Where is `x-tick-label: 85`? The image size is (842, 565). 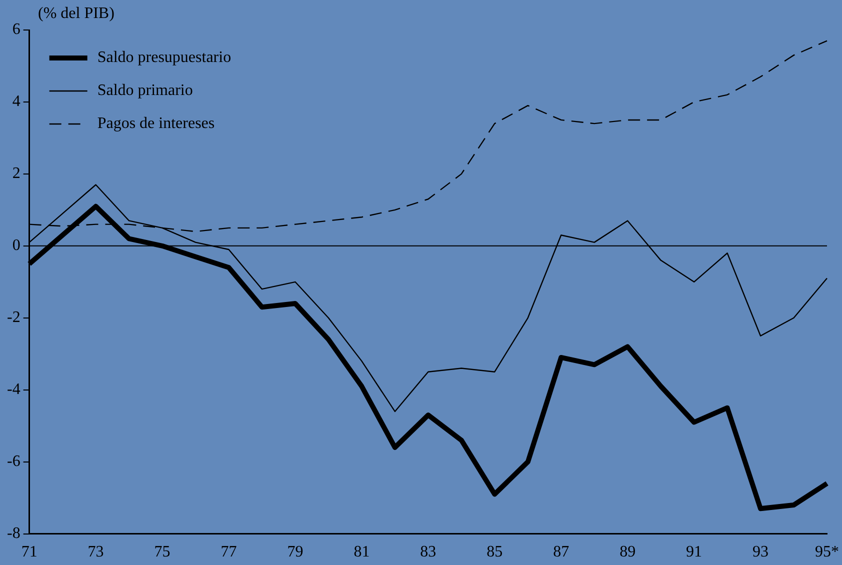 x-tick-label: 85 is located at coordinates (494, 552).